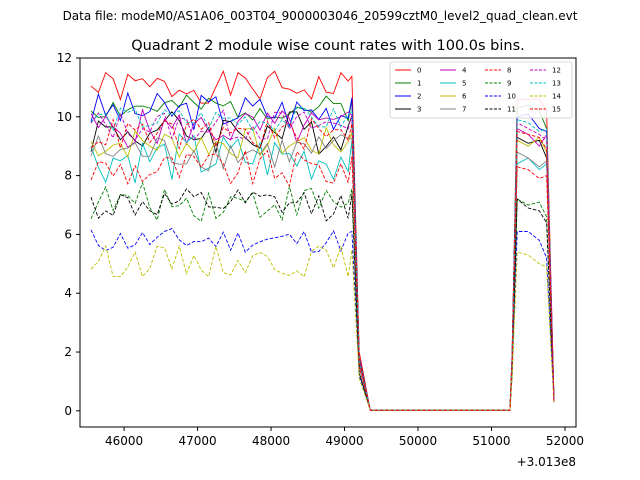  Describe the element at coordinates (481, 90) in the screenshot. I see `legend-box` at that location.